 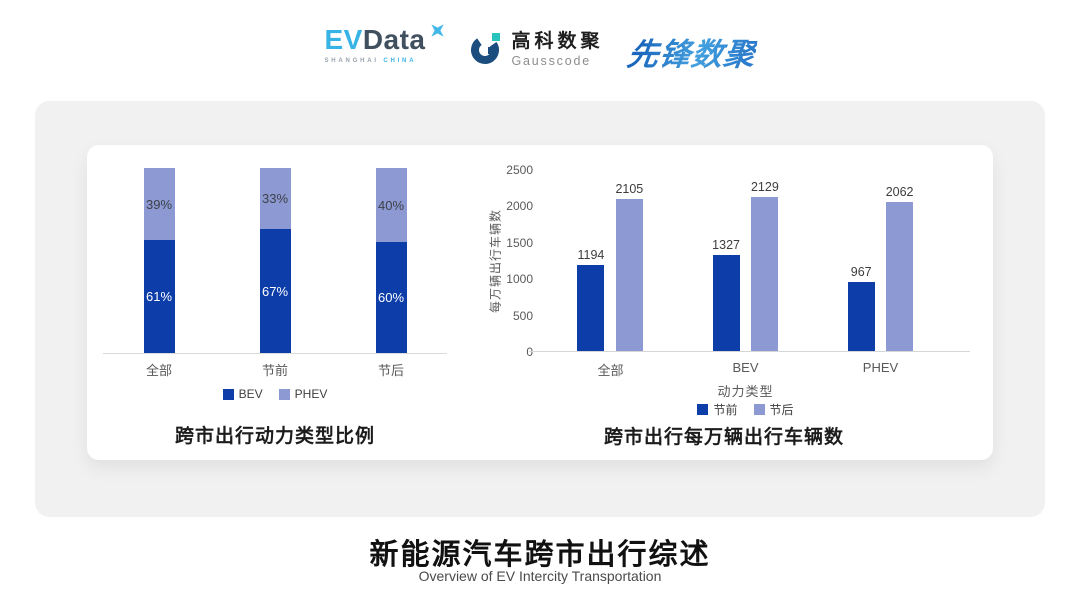 I want to click on gausscode-en: Gausscode, so click(x=551, y=60).